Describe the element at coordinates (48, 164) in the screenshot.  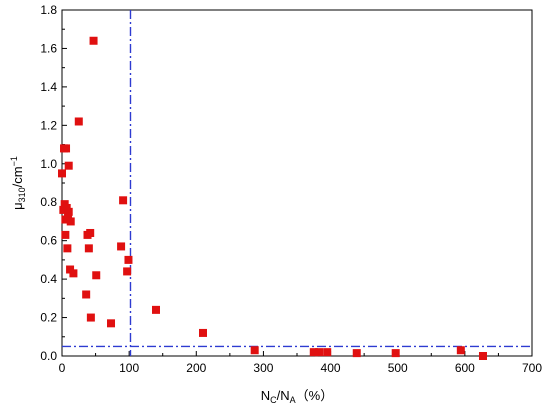
I see `y-tick-label: 1.0` at that location.